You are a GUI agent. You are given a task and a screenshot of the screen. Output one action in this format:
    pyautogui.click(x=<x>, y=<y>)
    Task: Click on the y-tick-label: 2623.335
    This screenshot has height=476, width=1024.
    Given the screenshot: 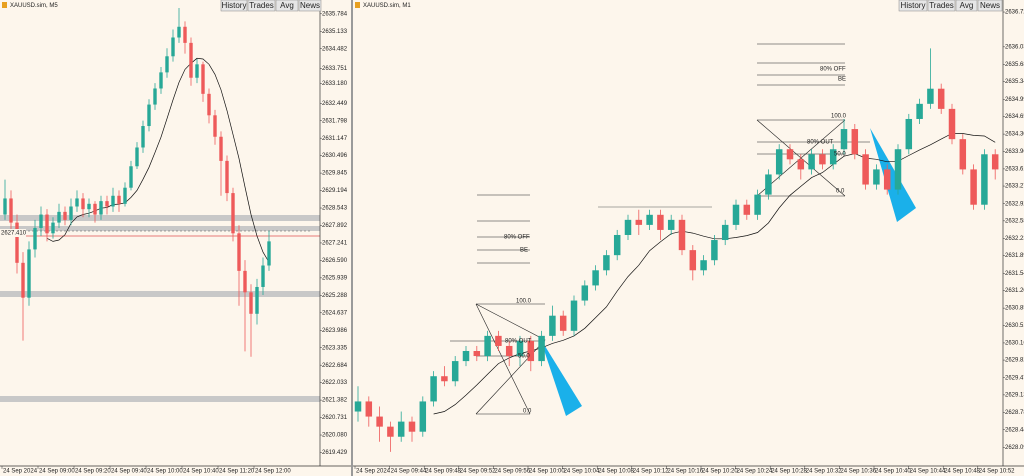 What is the action you would take?
    pyautogui.click(x=335, y=348)
    